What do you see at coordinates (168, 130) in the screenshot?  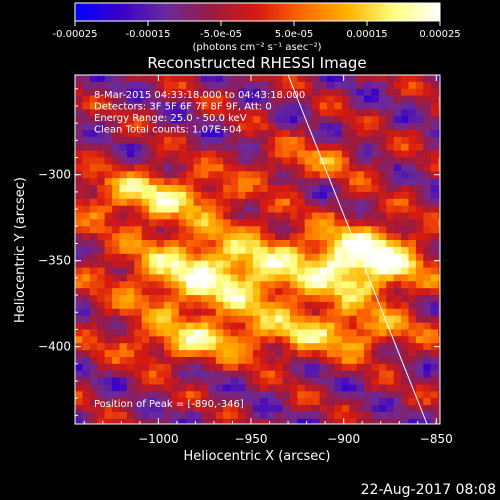 I see `annotation-line: Clean Total counts: 1.07E+04` at bounding box center [168, 130].